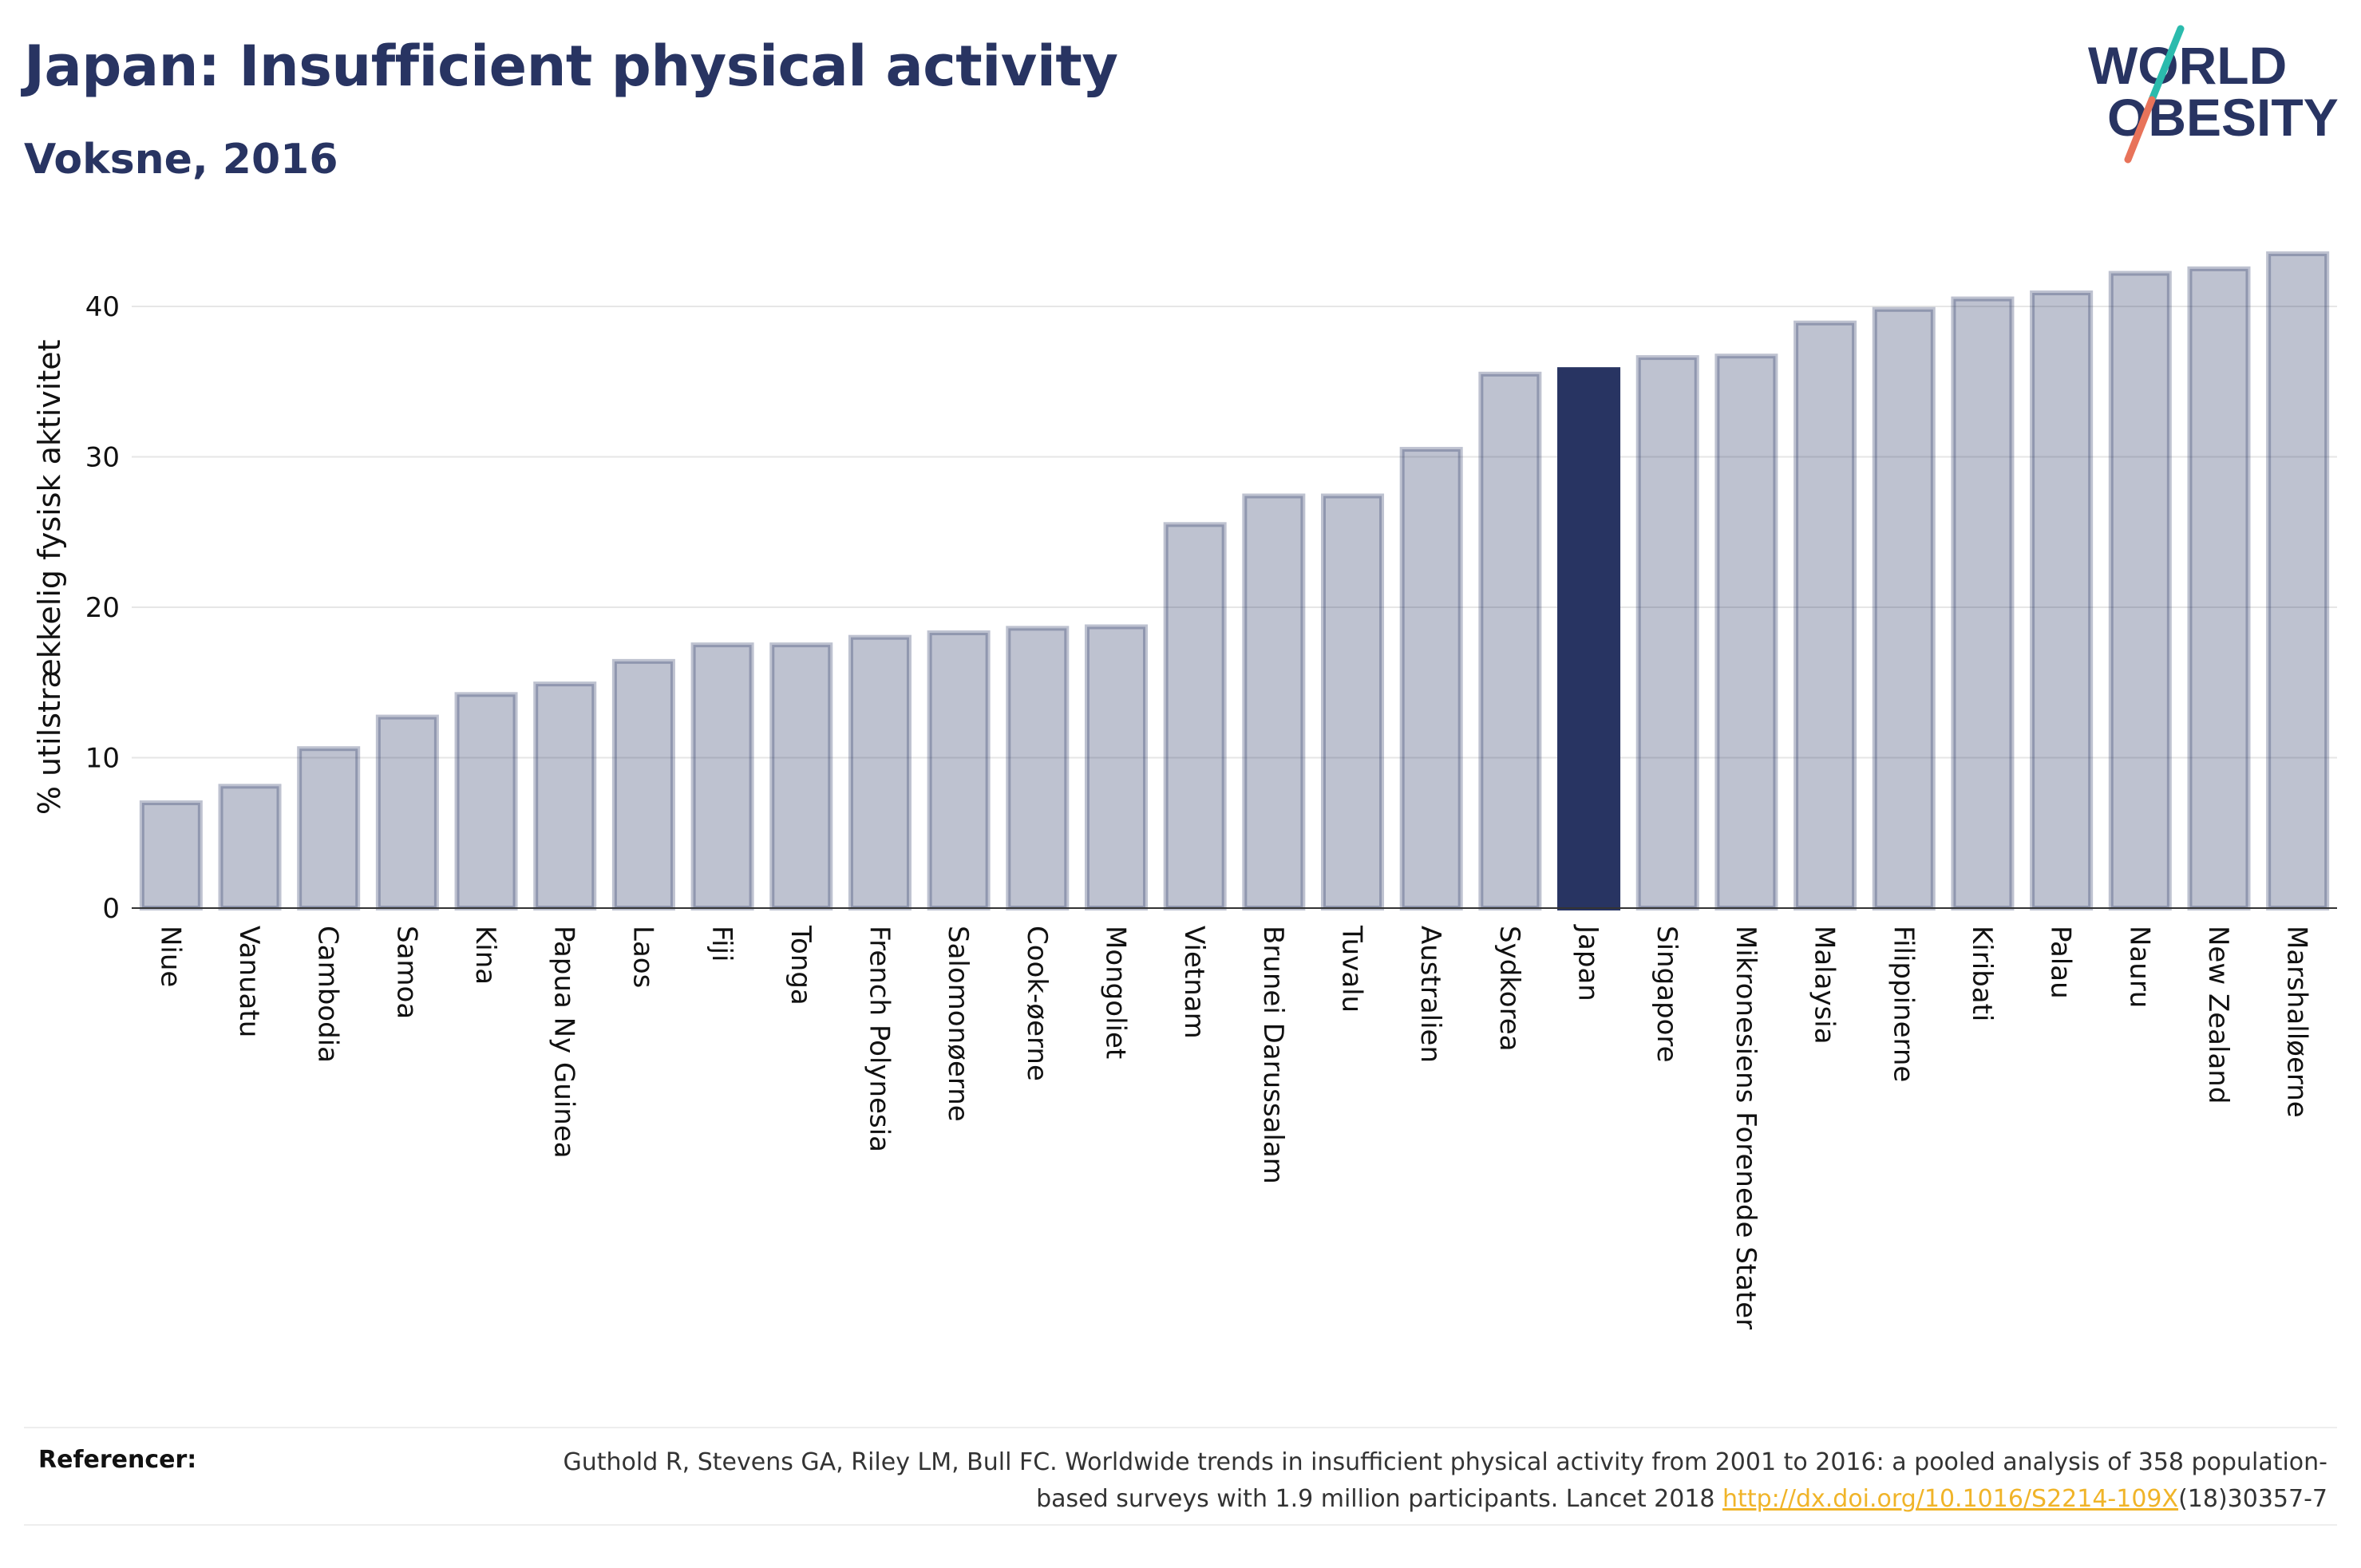 The image size is (2361, 1568). I want to click on bar-vanuatu, so click(250, 847).